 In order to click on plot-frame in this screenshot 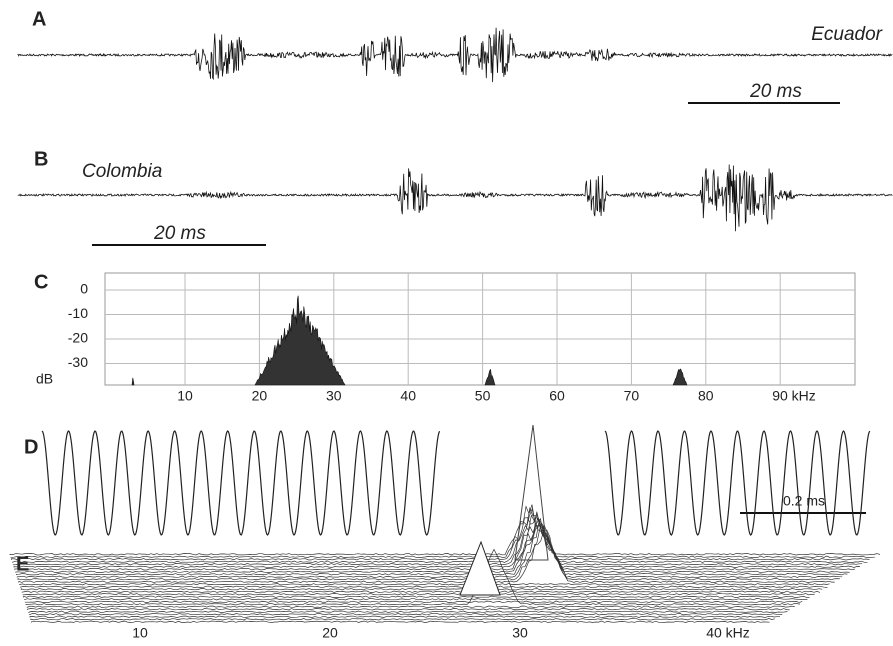, I will do `click(480, 329)`.